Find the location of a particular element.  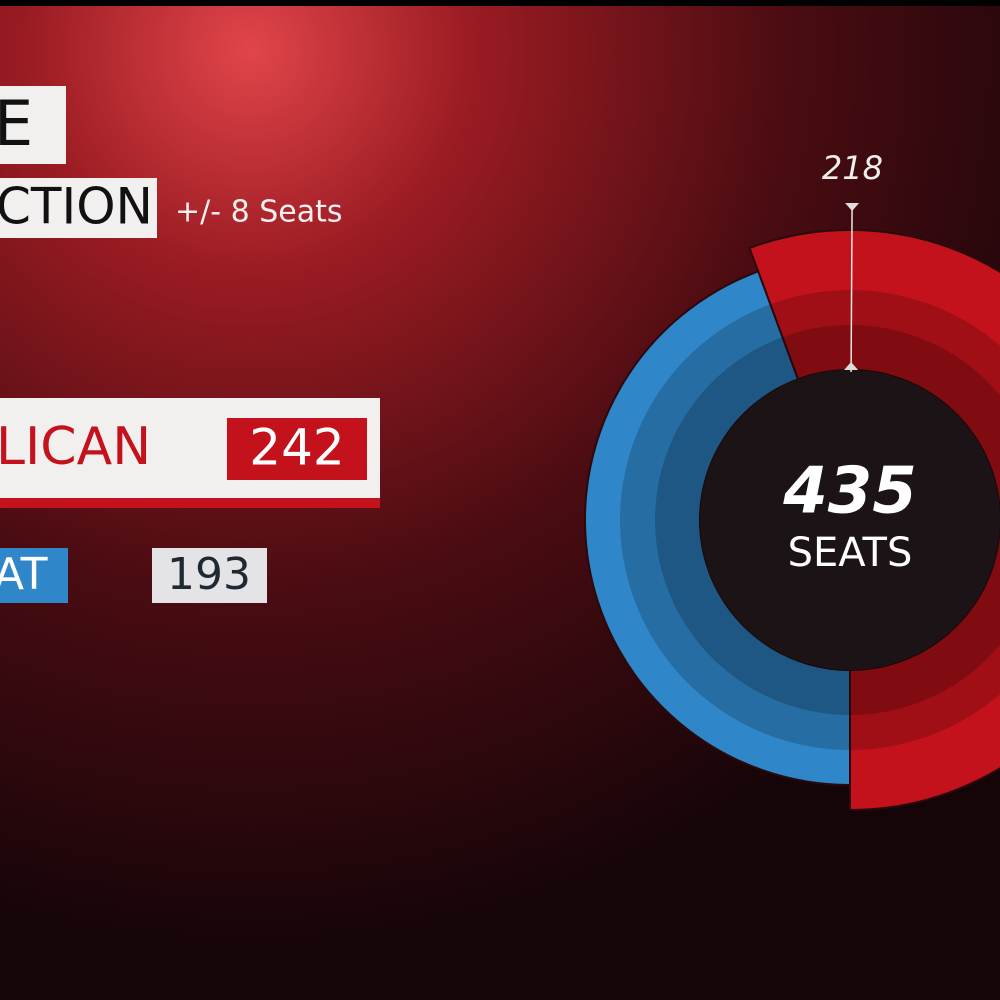

legend-value: 193 is located at coordinates (209, 574).